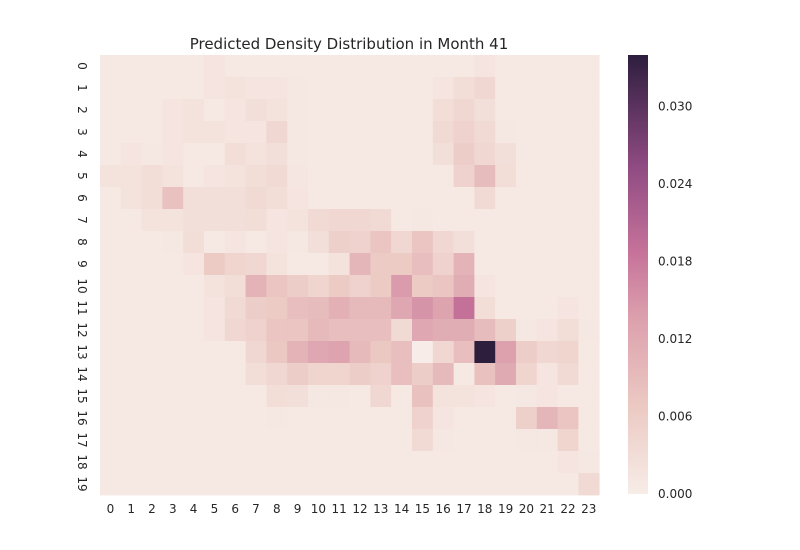  What do you see at coordinates (82, 307) in the screenshot?
I see `y-tick-label: 11` at bounding box center [82, 307].